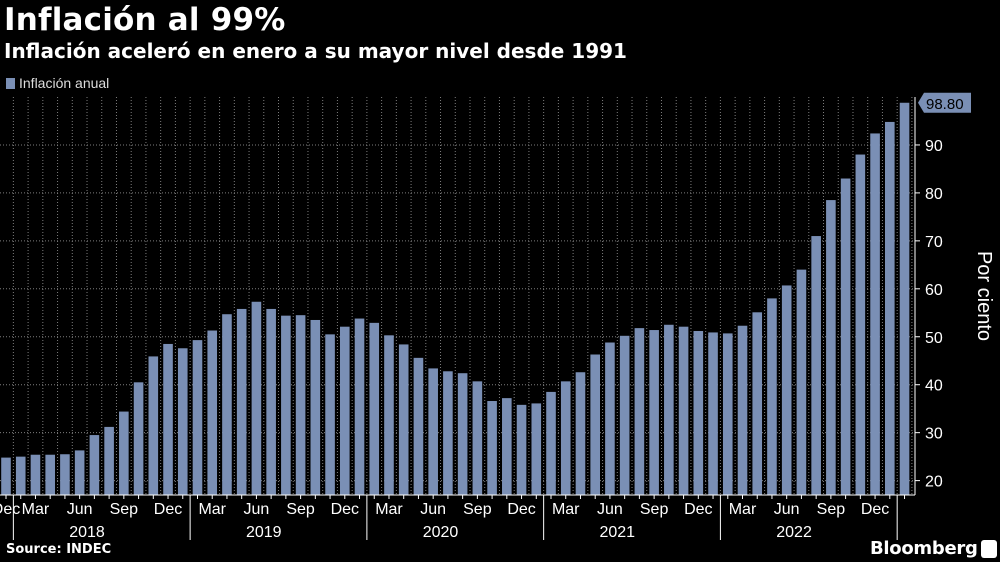 The height and width of the screenshot is (562, 1000). Describe the element at coordinates (934, 146) in the screenshot. I see `y-tick-label: 90` at that location.